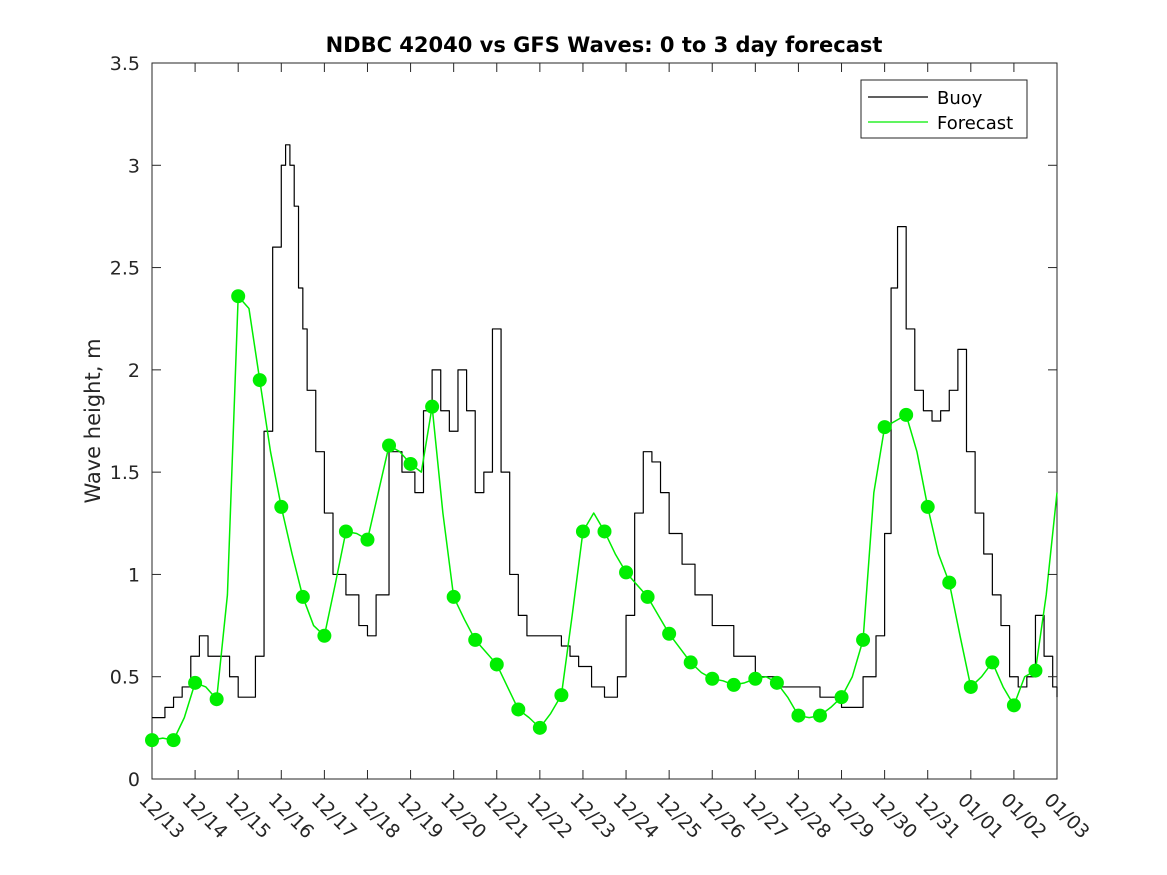  What do you see at coordinates (125, 269) in the screenshot?
I see `y-tick-label: 2.5` at bounding box center [125, 269].